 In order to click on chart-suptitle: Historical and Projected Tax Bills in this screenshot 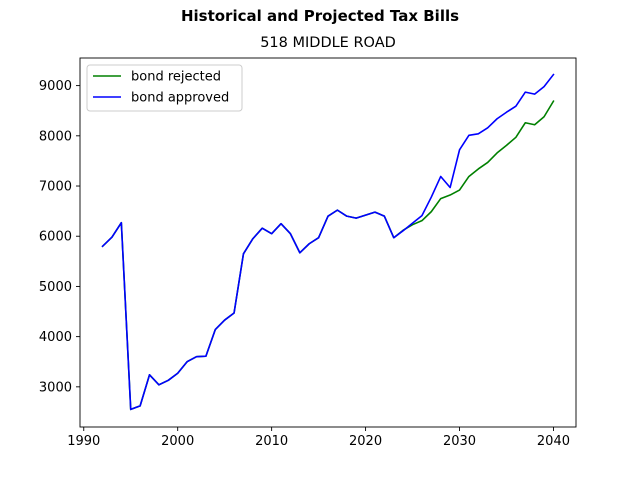, I will do `click(320, 16)`.